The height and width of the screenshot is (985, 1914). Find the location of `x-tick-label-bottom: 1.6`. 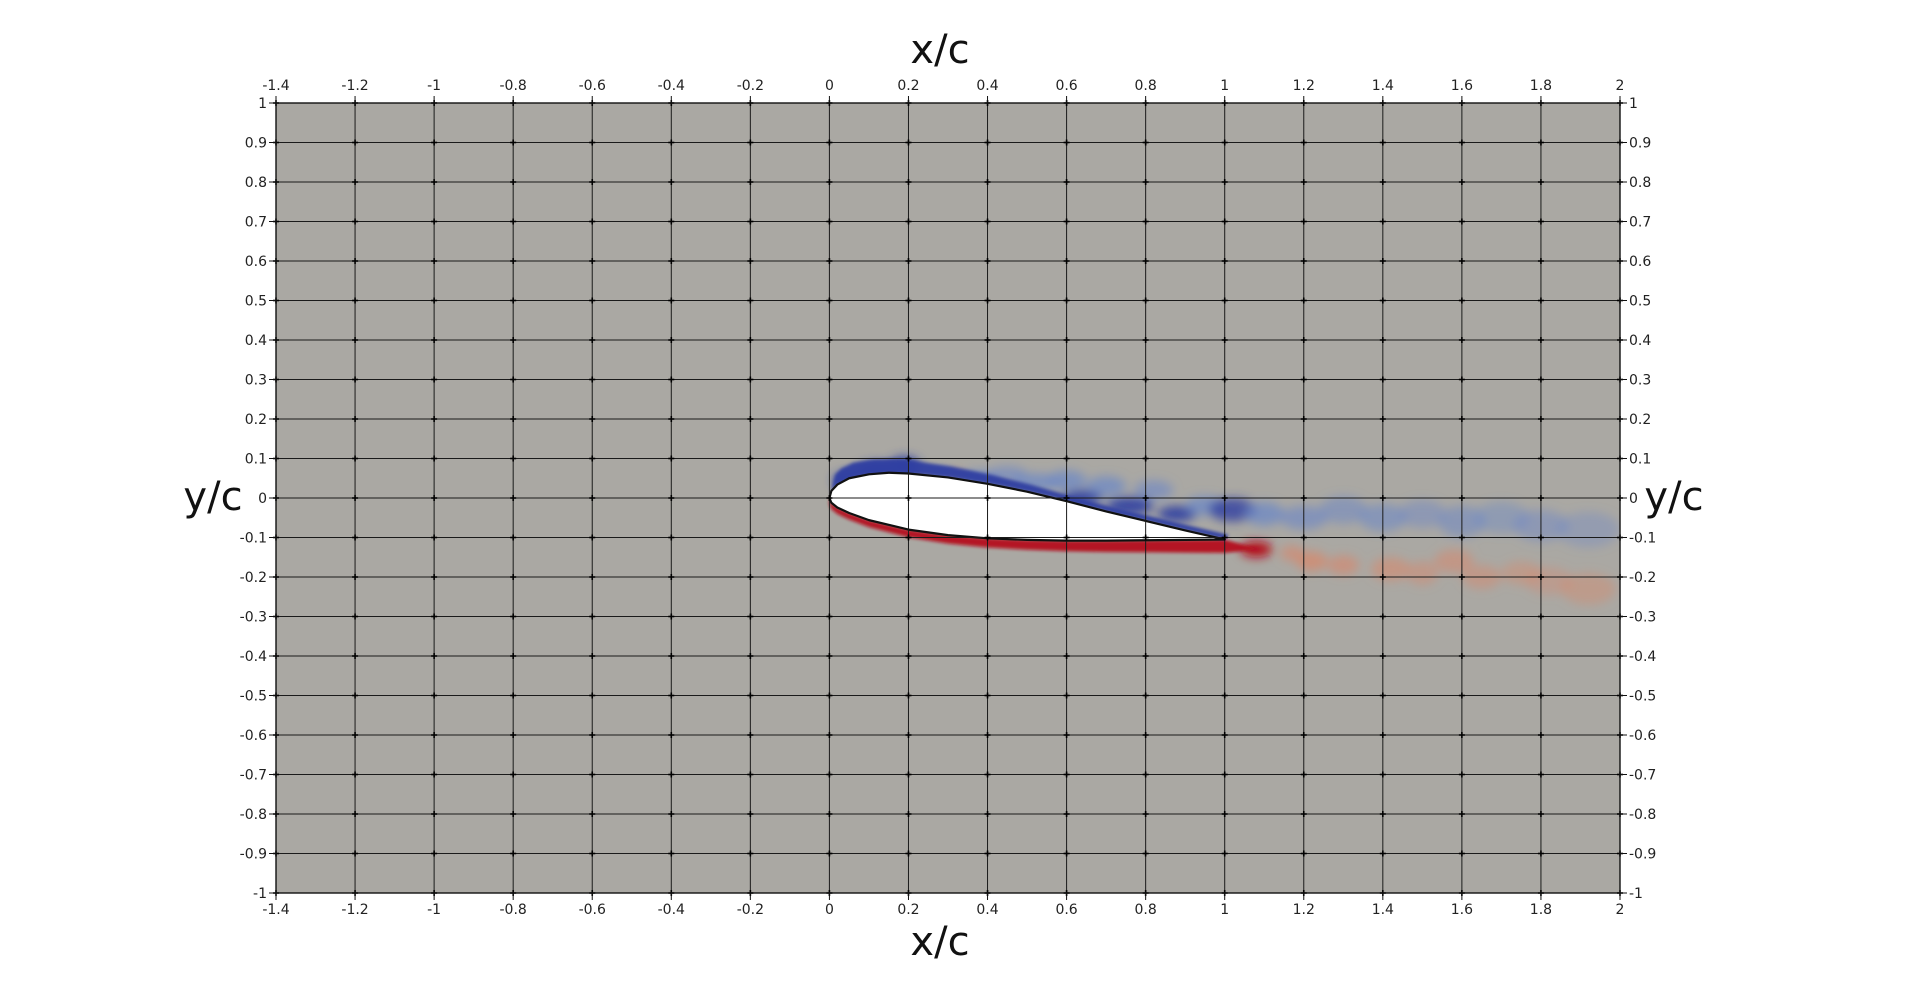

x-tick-label-bottom: 1.6 is located at coordinates (1462, 910).